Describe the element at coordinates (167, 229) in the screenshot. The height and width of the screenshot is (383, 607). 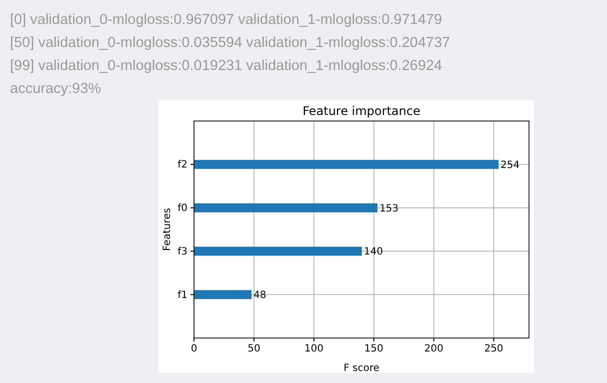
I see `y-axis-title: Features` at that location.